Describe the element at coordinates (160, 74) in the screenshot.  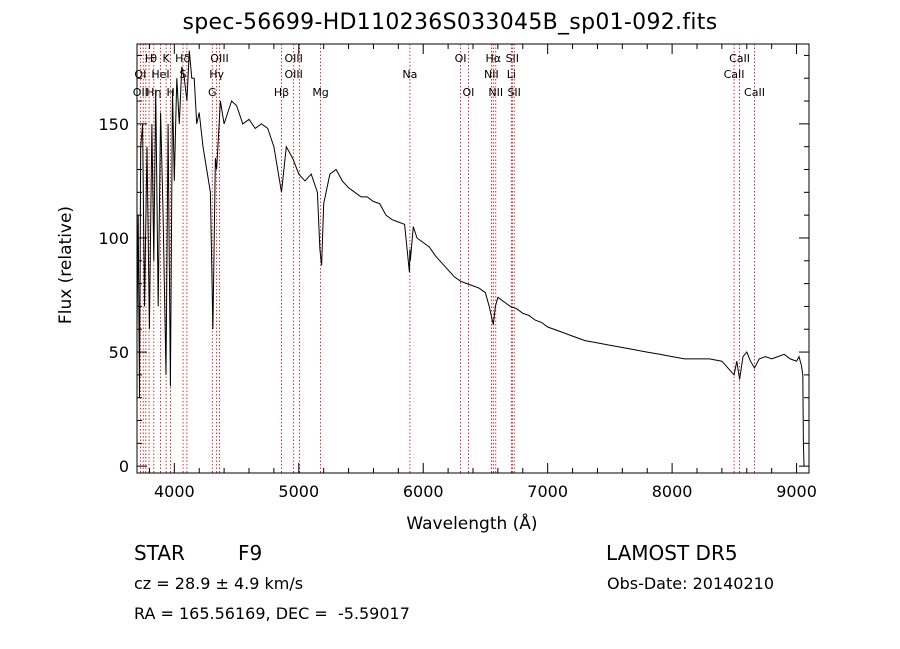
I see `spectral-line-label: HeI` at that location.